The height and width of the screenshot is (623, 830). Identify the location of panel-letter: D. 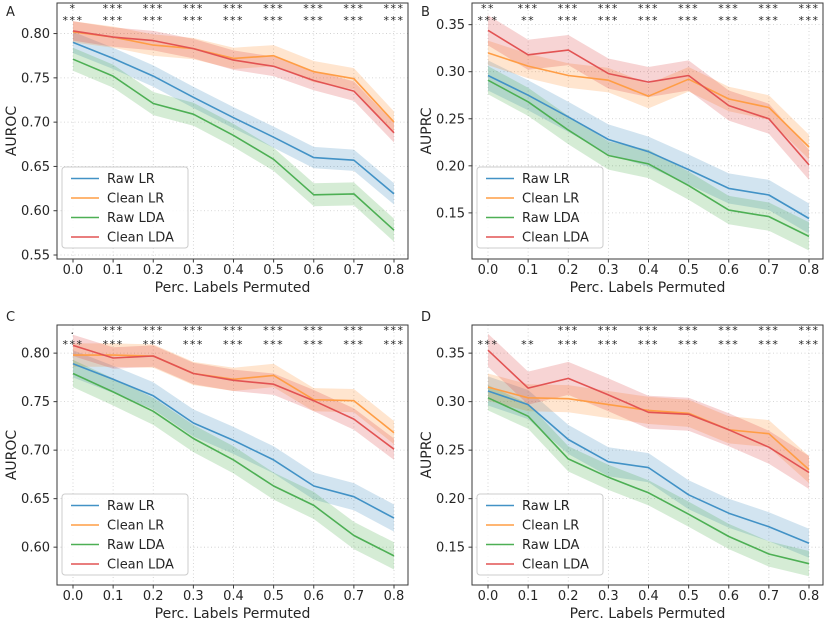
(426, 317).